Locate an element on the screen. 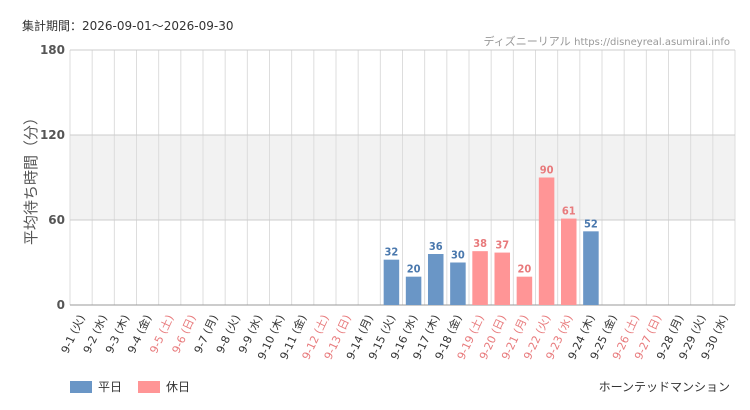 The image size is (750, 410). y-tick-label: 0 is located at coordinates (61, 305).